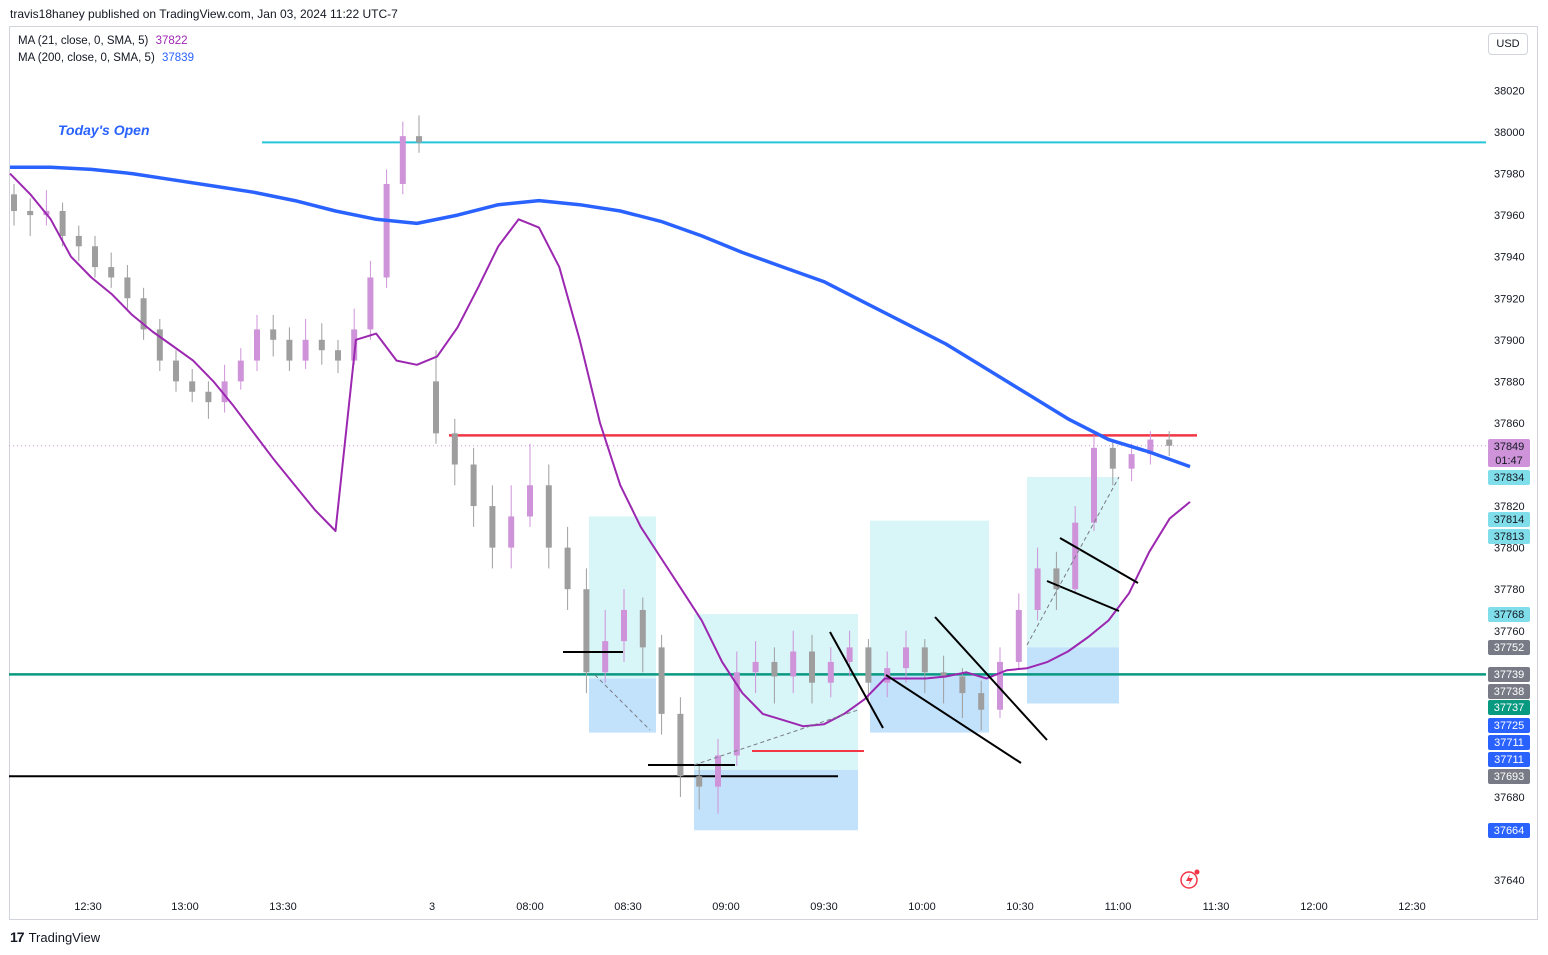  I want to click on price-tag: 37752, so click(1509, 647).